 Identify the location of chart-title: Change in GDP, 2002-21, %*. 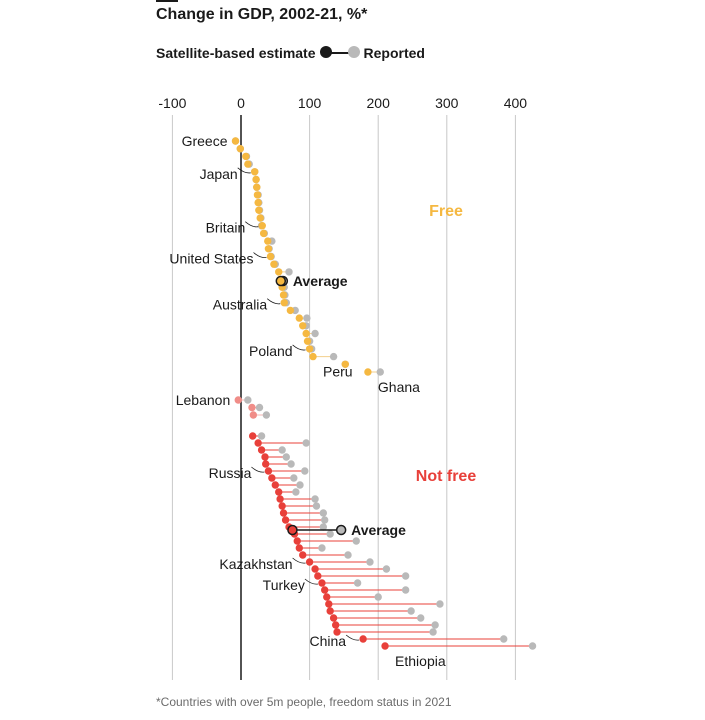
(262, 14).